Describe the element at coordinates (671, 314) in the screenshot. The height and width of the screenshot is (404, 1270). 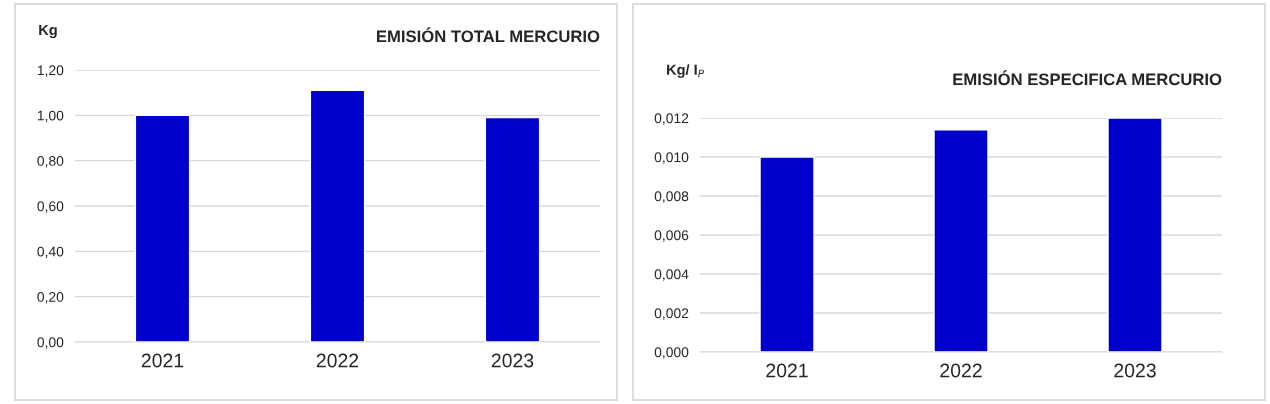
I see `y-tick-label: 0,002` at that location.